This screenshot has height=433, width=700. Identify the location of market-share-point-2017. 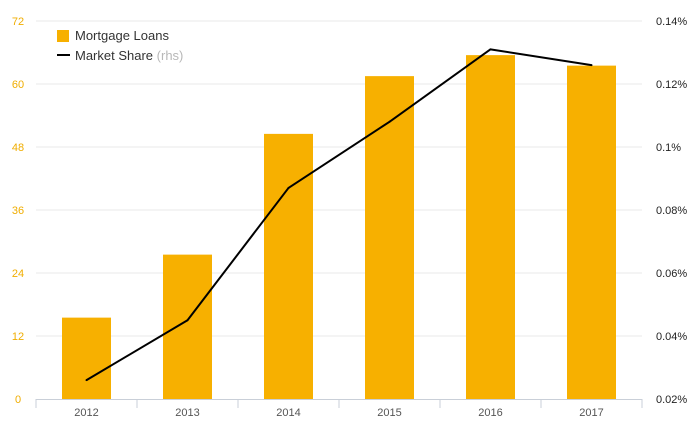
(591, 65).